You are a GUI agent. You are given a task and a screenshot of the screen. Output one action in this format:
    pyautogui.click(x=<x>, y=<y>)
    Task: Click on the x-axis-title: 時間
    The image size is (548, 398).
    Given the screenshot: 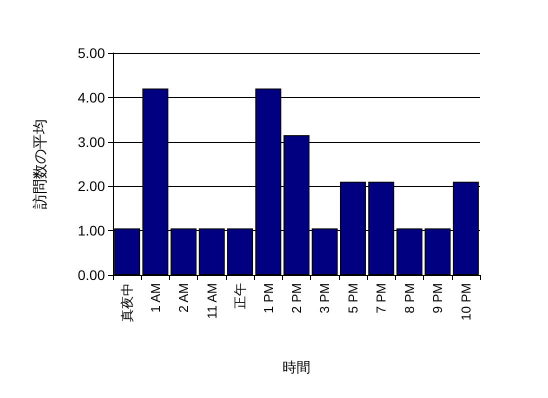 What is the action you would take?
    pyautogui.click(x=296, y=367)
    